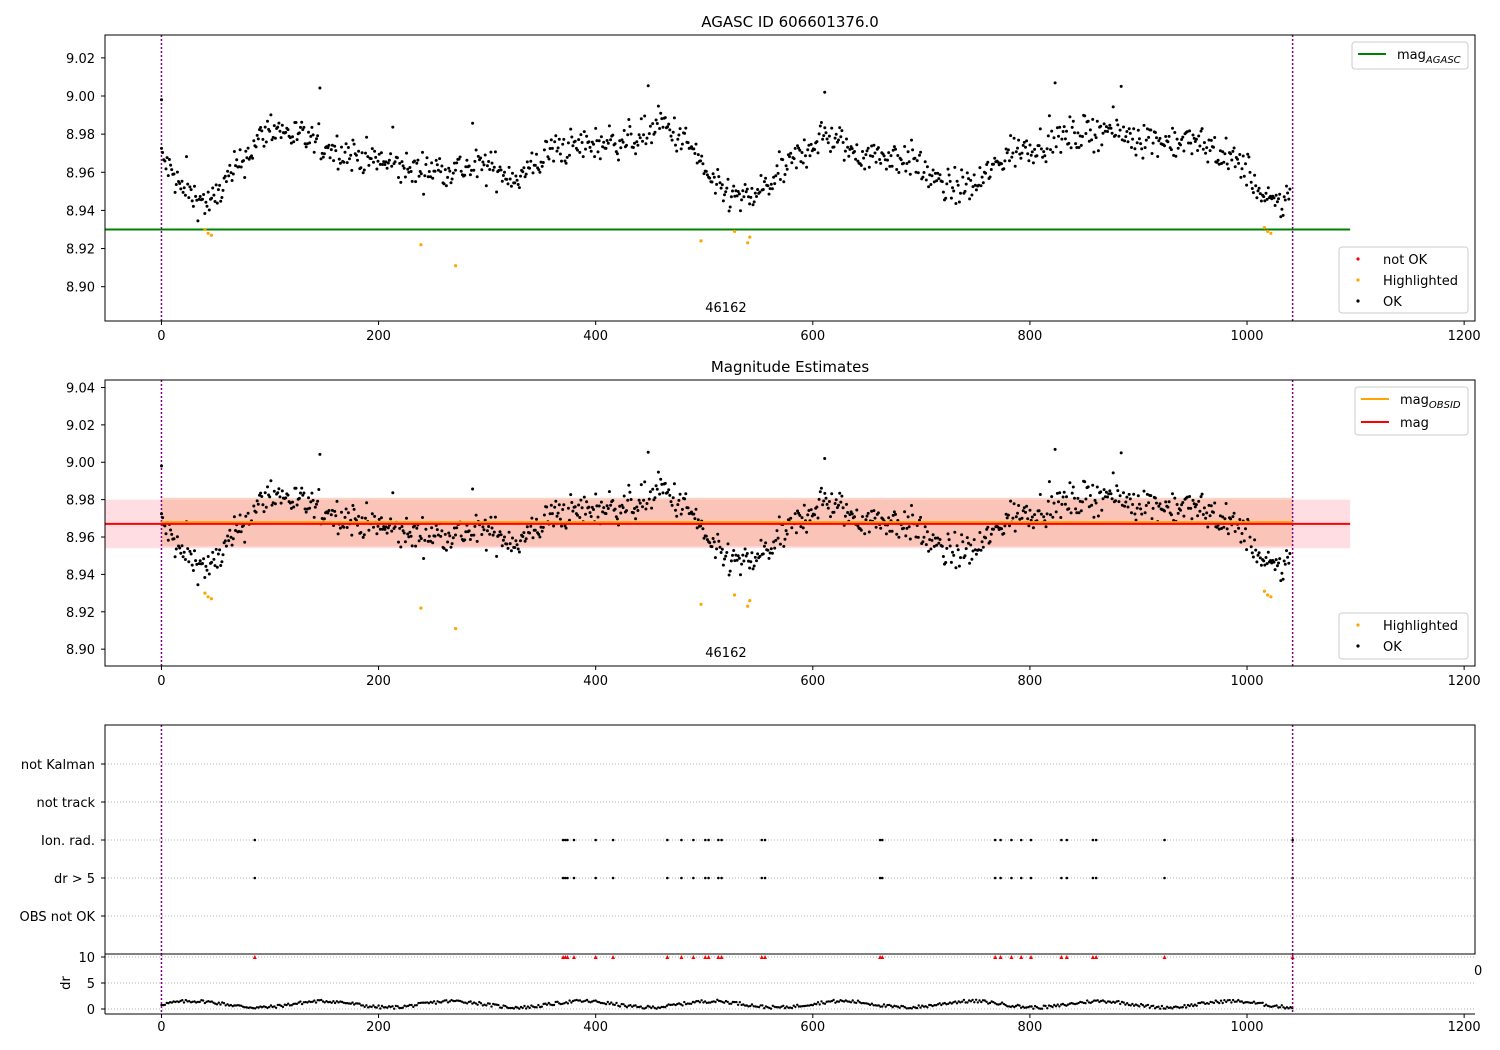 The height and width of the screenshot is (1050, 1500). Describe the element at coordinates (254, 957) in the screenshot. I see `dr-clipped-marker` at that location.